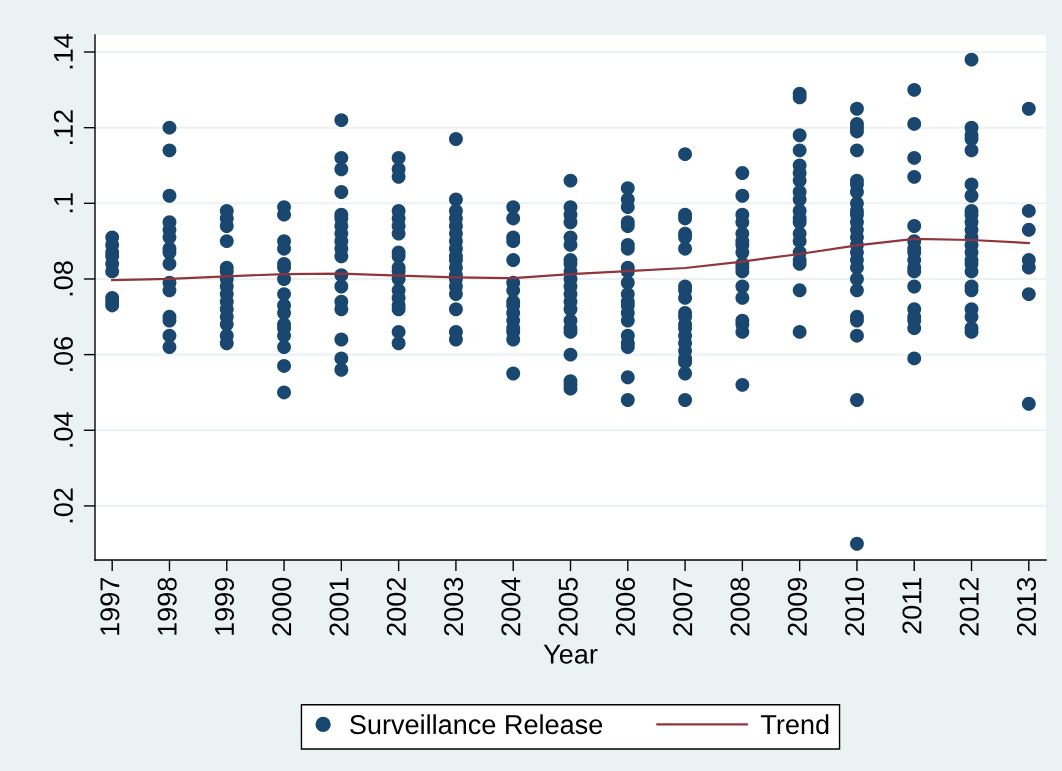  I want to click on x-tick-label: 1999, so click(224, 606).